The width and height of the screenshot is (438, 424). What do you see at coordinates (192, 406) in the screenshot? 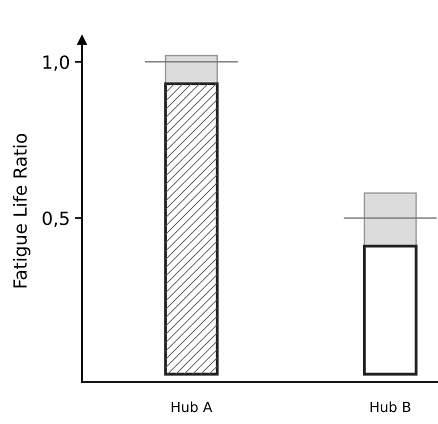
I see `x-tick-label: Hub A` at bounding box center [192, 406].